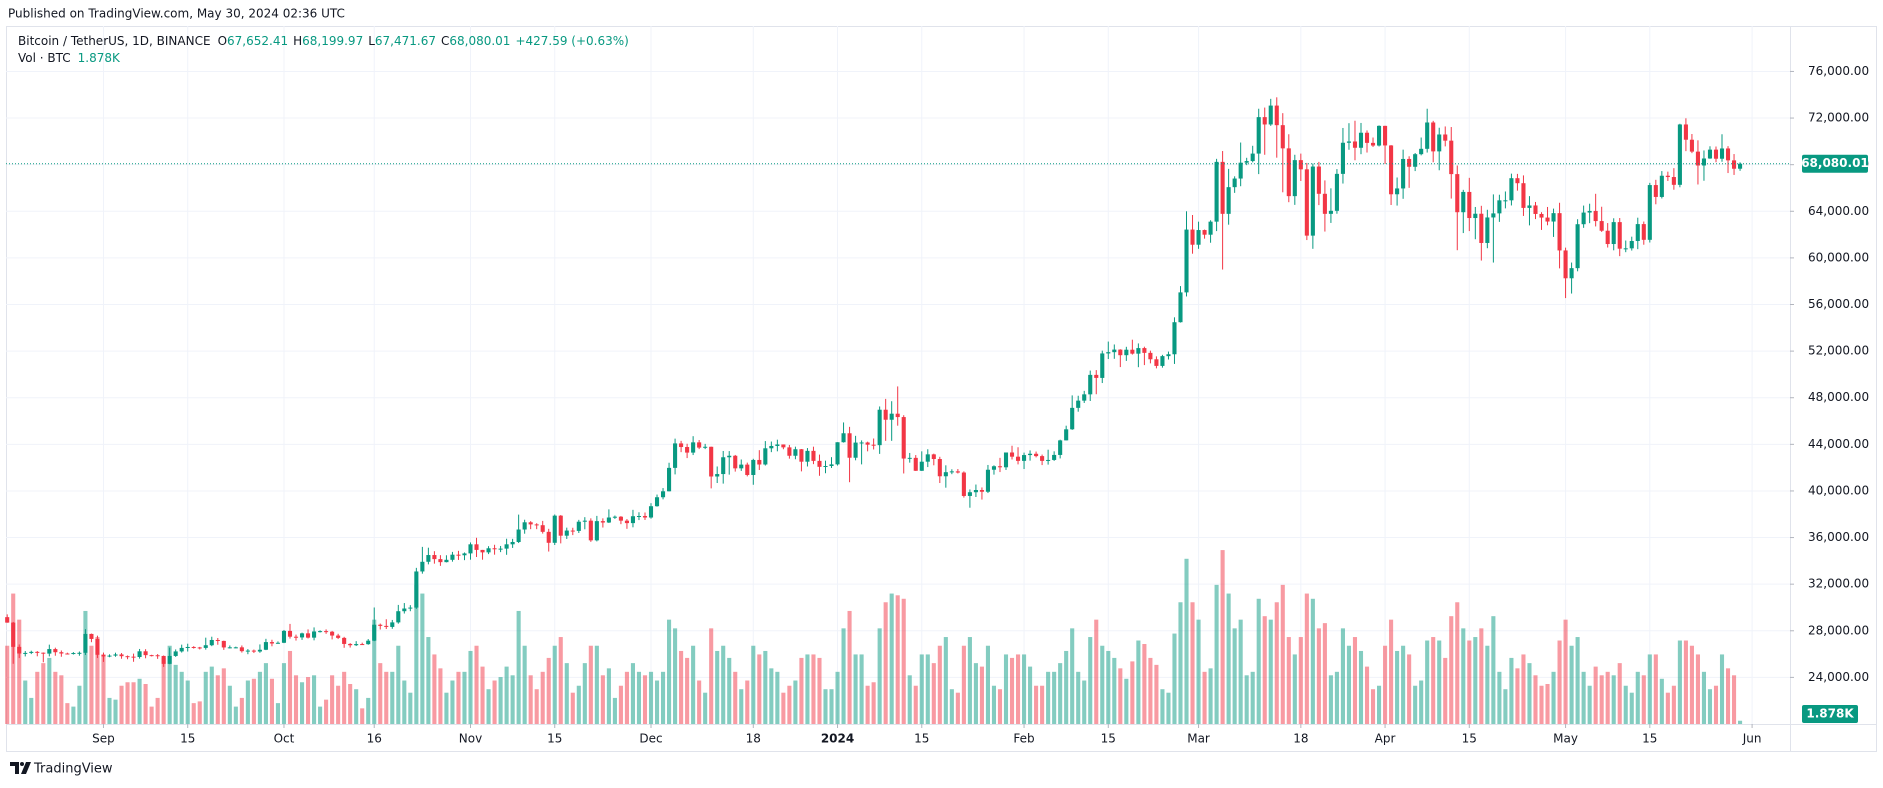 The height and width of the screenshot is (788, 1883). What do you see at coordinates (103, 739) in the screenshot?
I see `x-tick-label: Sep` at bounding box center [103, 739].